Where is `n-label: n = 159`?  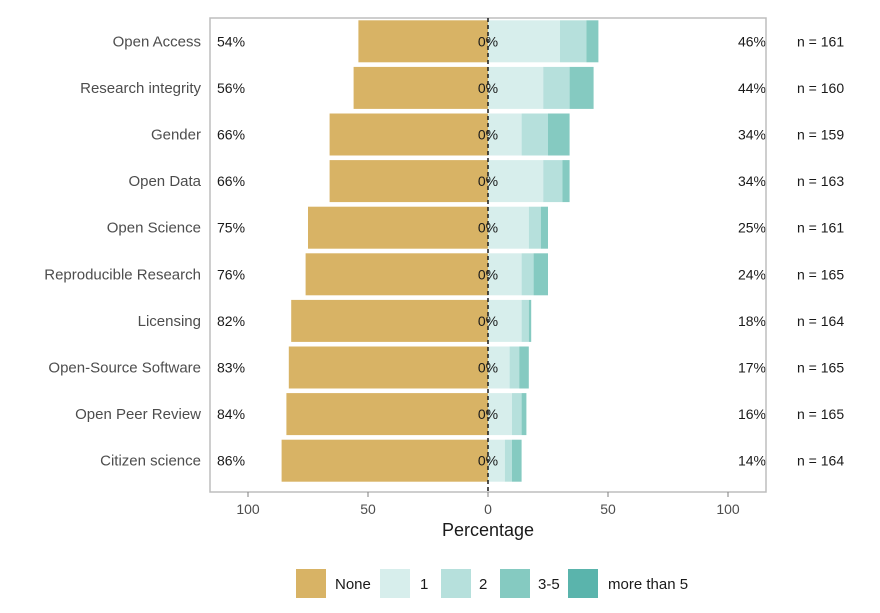 n-label: n = 159 is located at coordinates (820, 135).